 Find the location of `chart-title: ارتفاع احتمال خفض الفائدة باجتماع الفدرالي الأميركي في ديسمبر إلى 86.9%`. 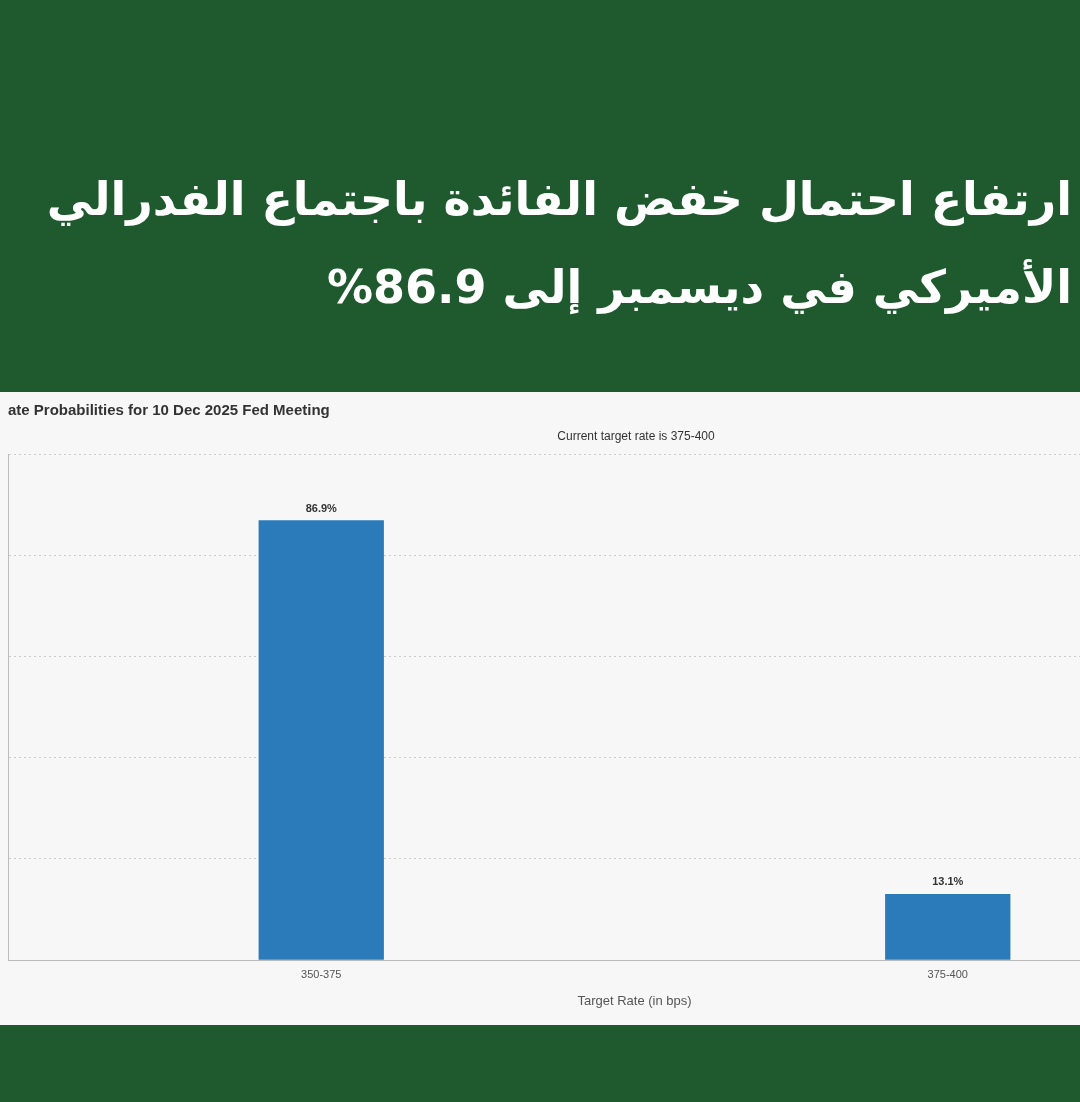

chart-title: ارتفاع احتمال خفض الفائدة باجتماع الفدرالي الأميركي في ديسمبر إلى 86.9% is located at coordinates (558, 243).